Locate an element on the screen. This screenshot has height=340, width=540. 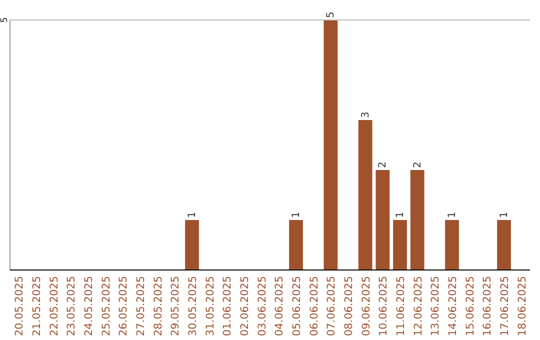
x-tick-label: 28.05.2025 is located at coordinates (158, 306).